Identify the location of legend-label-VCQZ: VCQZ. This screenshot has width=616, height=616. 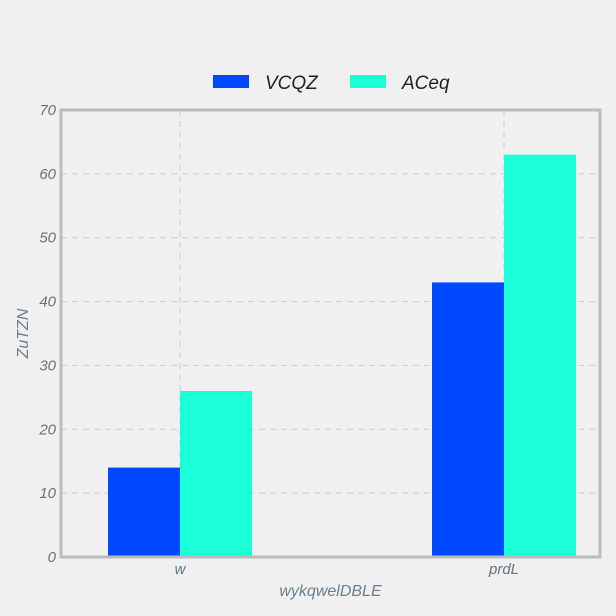
(292, 83).